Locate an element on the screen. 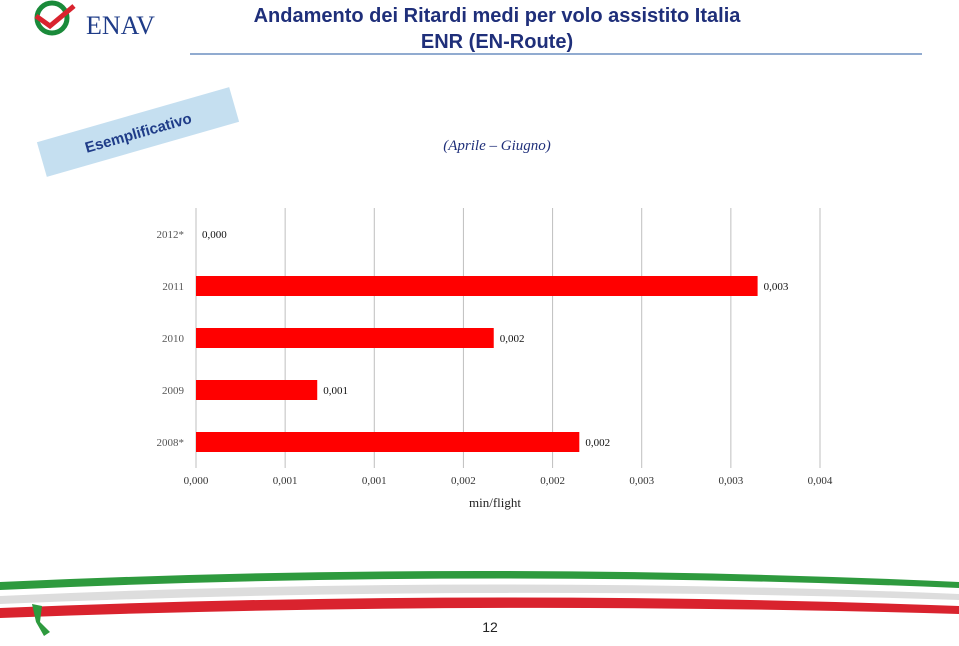 The height and width of the screenshot is (646, 959). stripe-red is located at coordinates (479, 607).